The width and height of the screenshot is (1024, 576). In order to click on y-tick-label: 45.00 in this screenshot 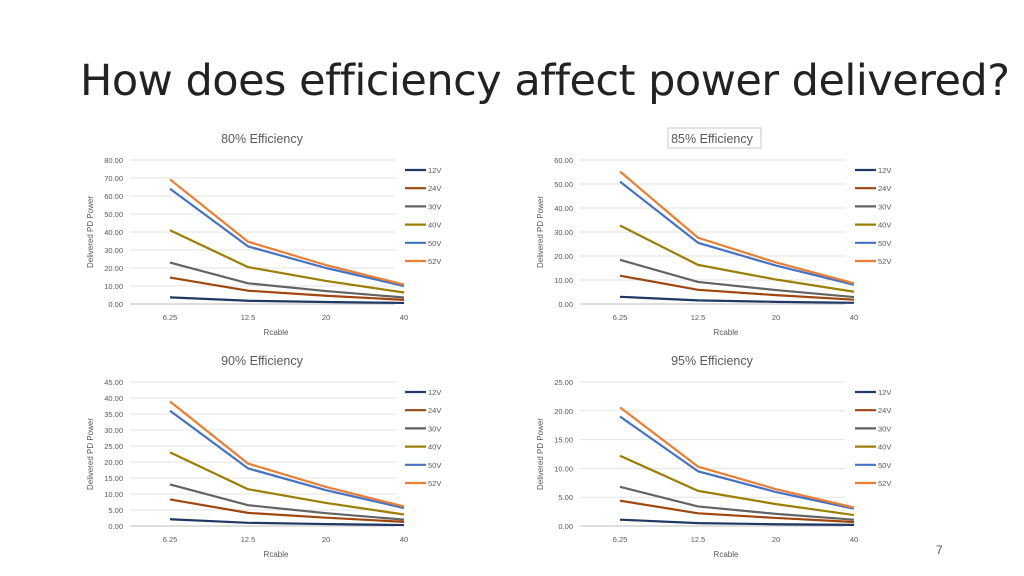, I will do `click(113, 382)`.